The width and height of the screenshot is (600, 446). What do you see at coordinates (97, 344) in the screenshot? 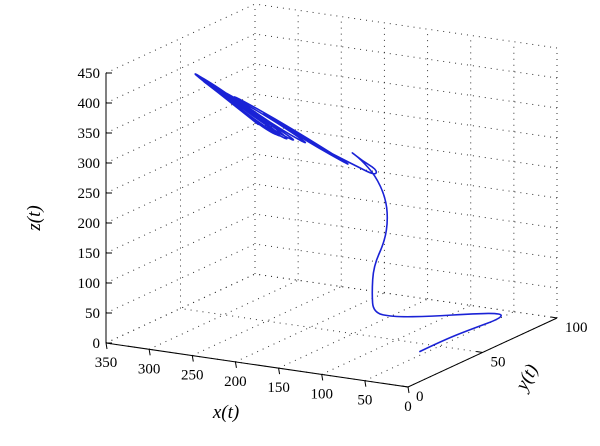
I see `z-tick-label: 0` at bounding box center [97, 344].